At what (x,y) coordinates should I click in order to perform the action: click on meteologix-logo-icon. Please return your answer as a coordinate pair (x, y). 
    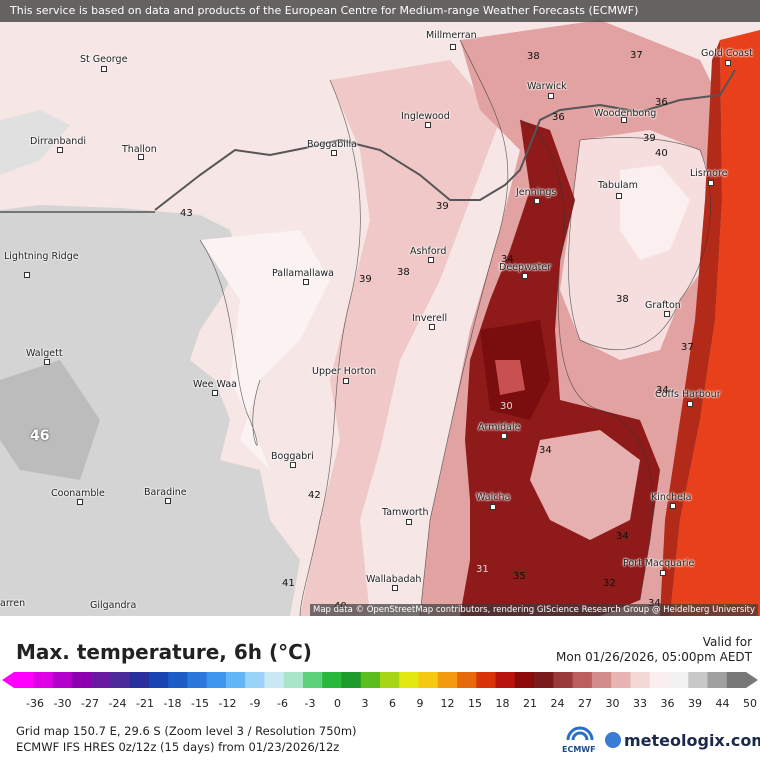
    Looking at the image, I should click on (613, 740).